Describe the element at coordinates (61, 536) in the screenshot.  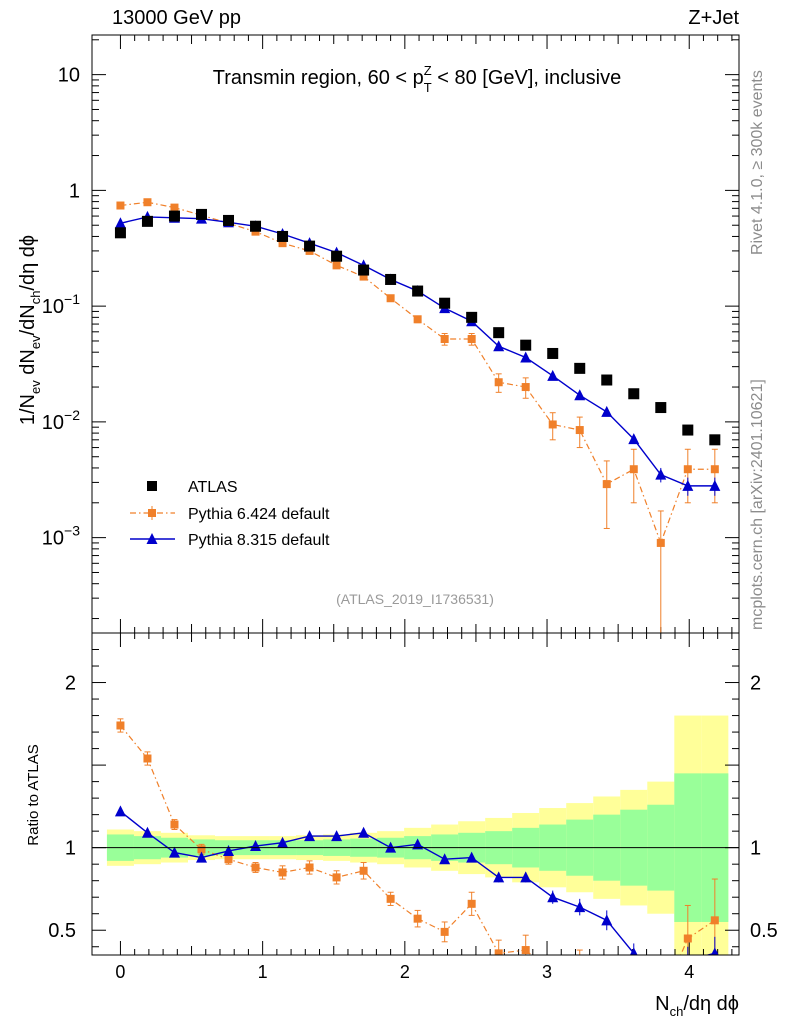
I see `y-tick-label-main: 10⁻³` at that location.